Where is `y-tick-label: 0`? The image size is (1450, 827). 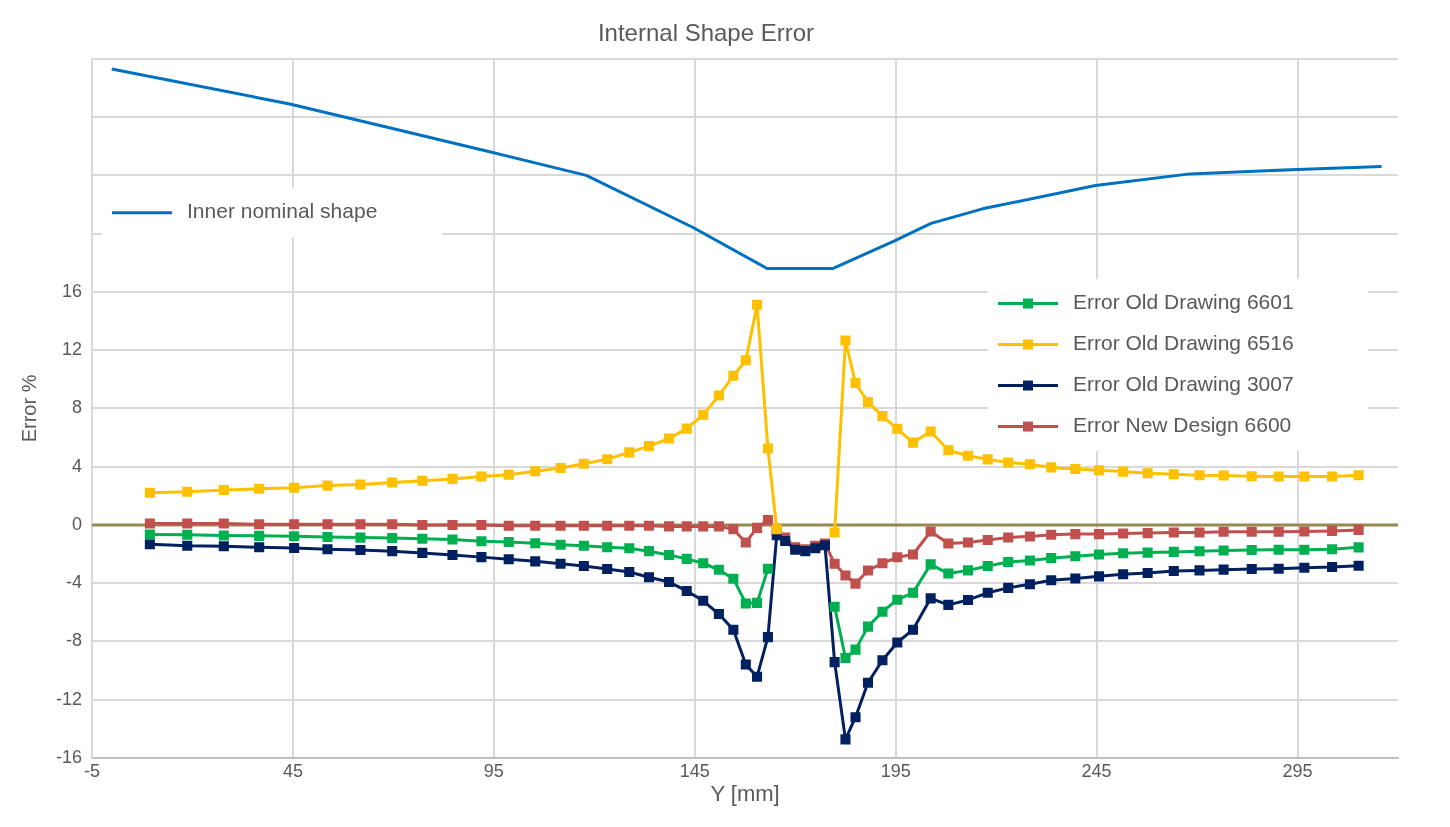
y-tick-label: 0 is located at coordinates (77, 523).